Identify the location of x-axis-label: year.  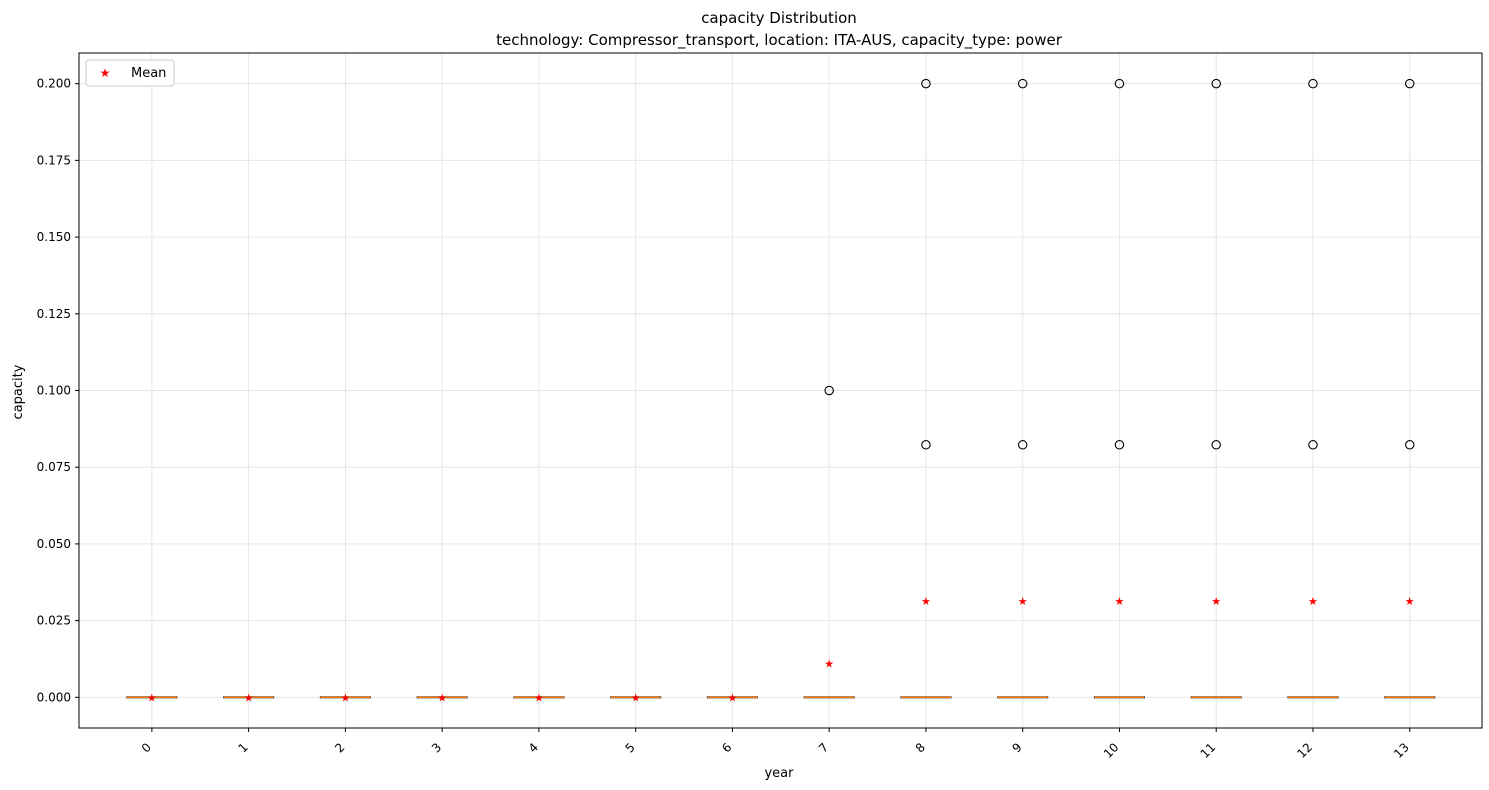
(779, 773).